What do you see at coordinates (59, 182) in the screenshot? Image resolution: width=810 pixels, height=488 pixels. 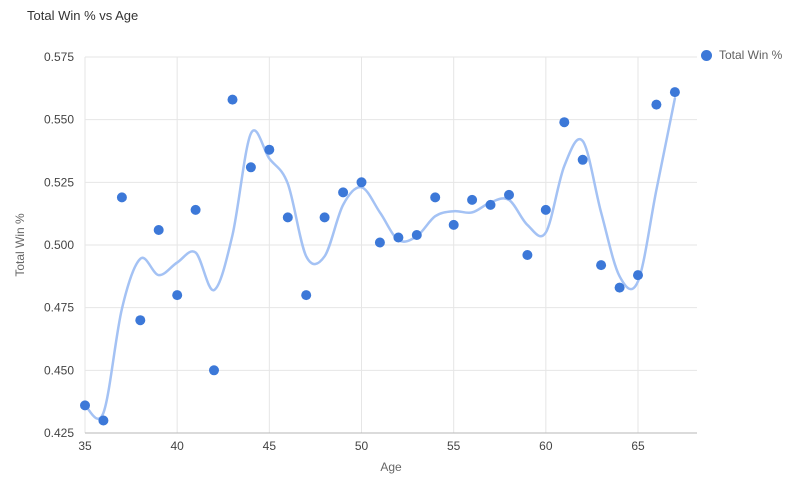 I see `y-tick-label: 0.525` at bounding box center [59, 182].